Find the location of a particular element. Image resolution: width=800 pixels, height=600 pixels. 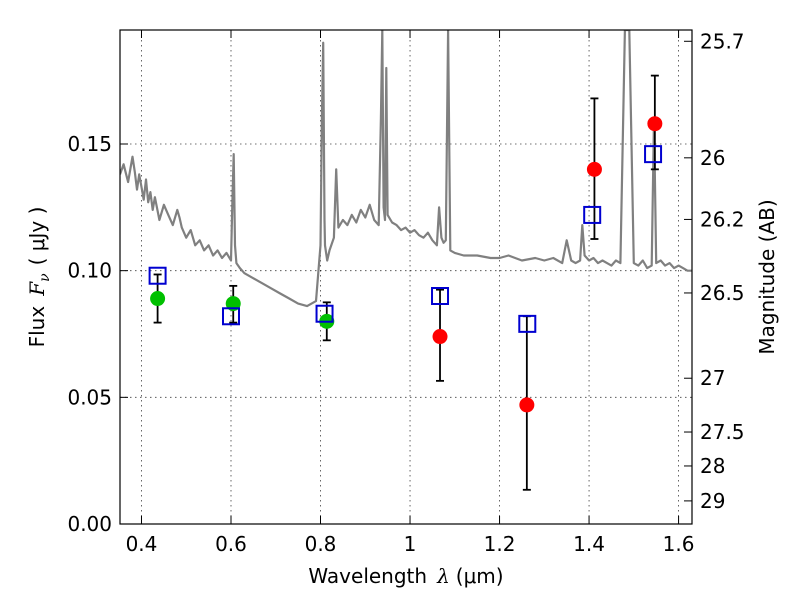

y-tick-label: 0.00 is located at coordinates (89, 524).